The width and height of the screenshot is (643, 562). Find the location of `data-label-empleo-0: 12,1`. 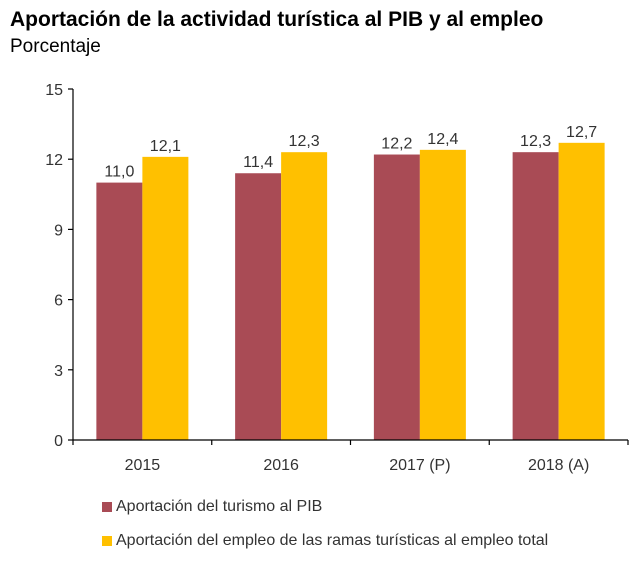

data-label-empleo-0: 12,1 is located at coordinates (165, 146).